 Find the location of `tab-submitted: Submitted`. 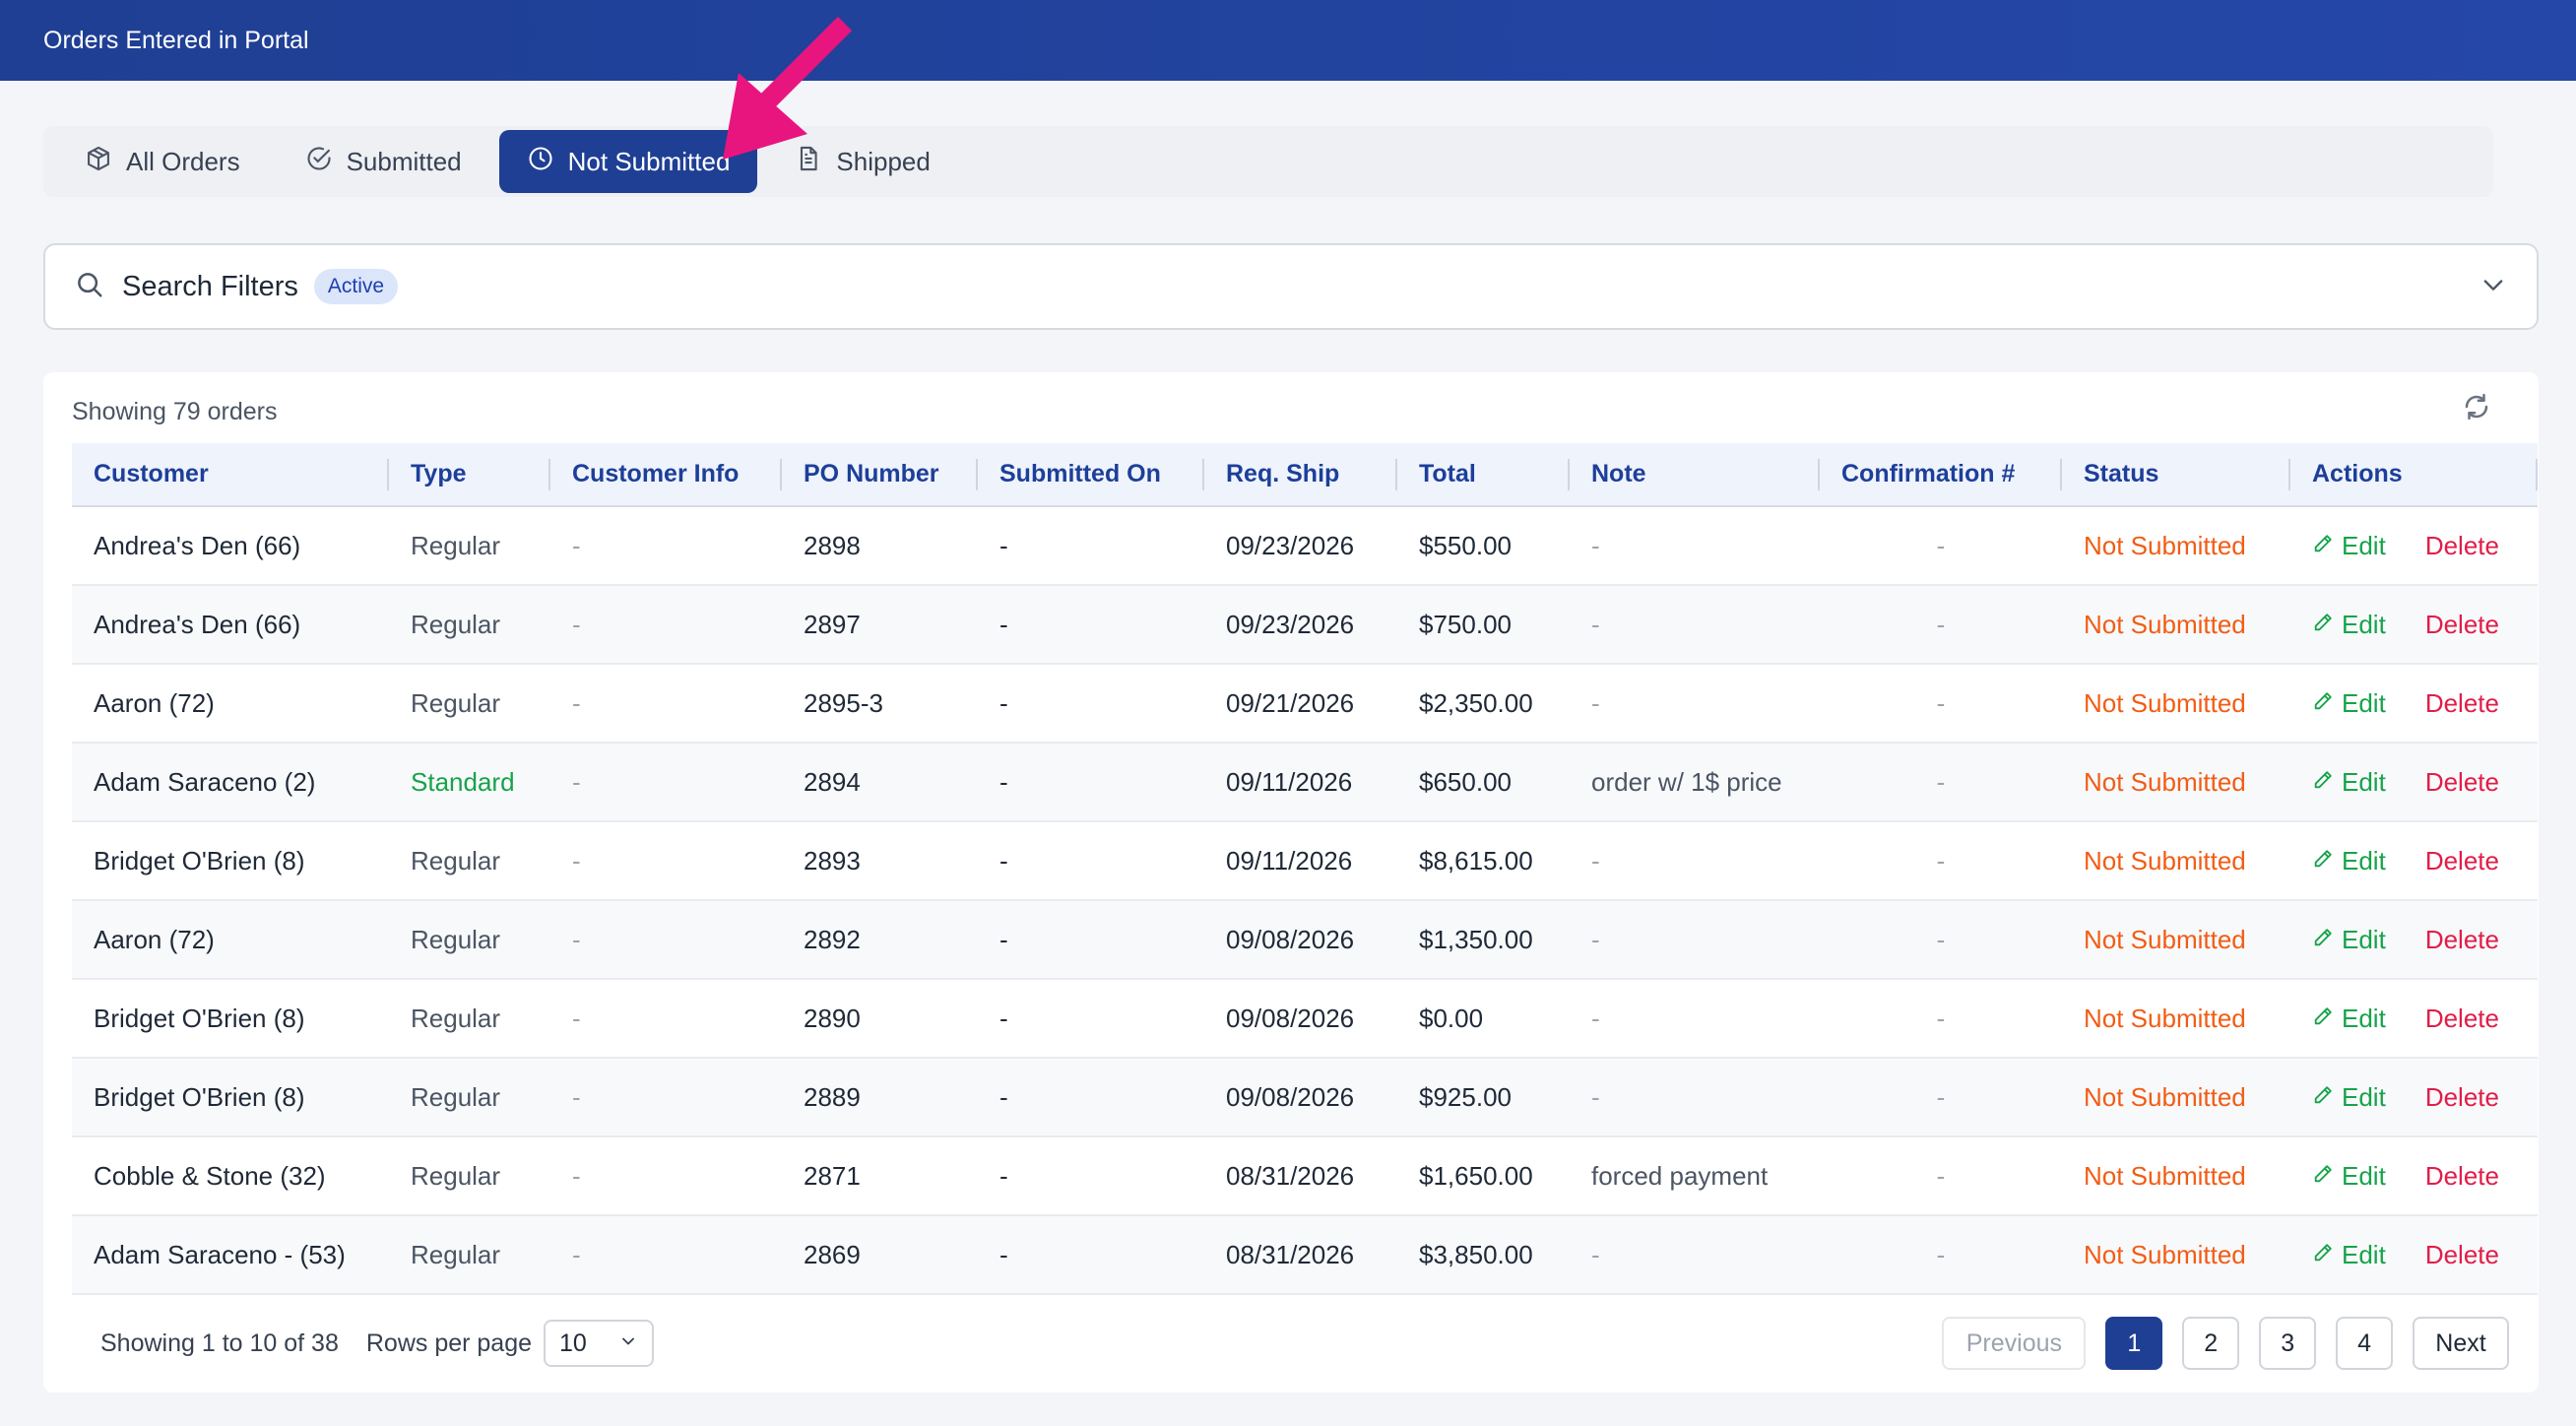

tab-submitted: Submitted is located at coordinates (383, 162).